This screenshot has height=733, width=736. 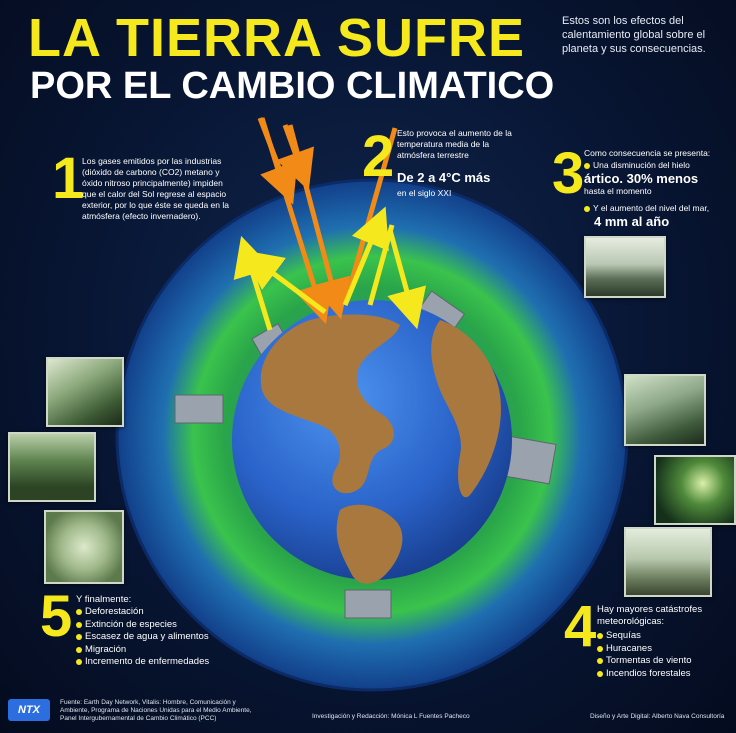 What do you see at coordinates (644, 674) in the screenshot?
I see `list-item: Incendios forestales` at bounding box center [644, 674].